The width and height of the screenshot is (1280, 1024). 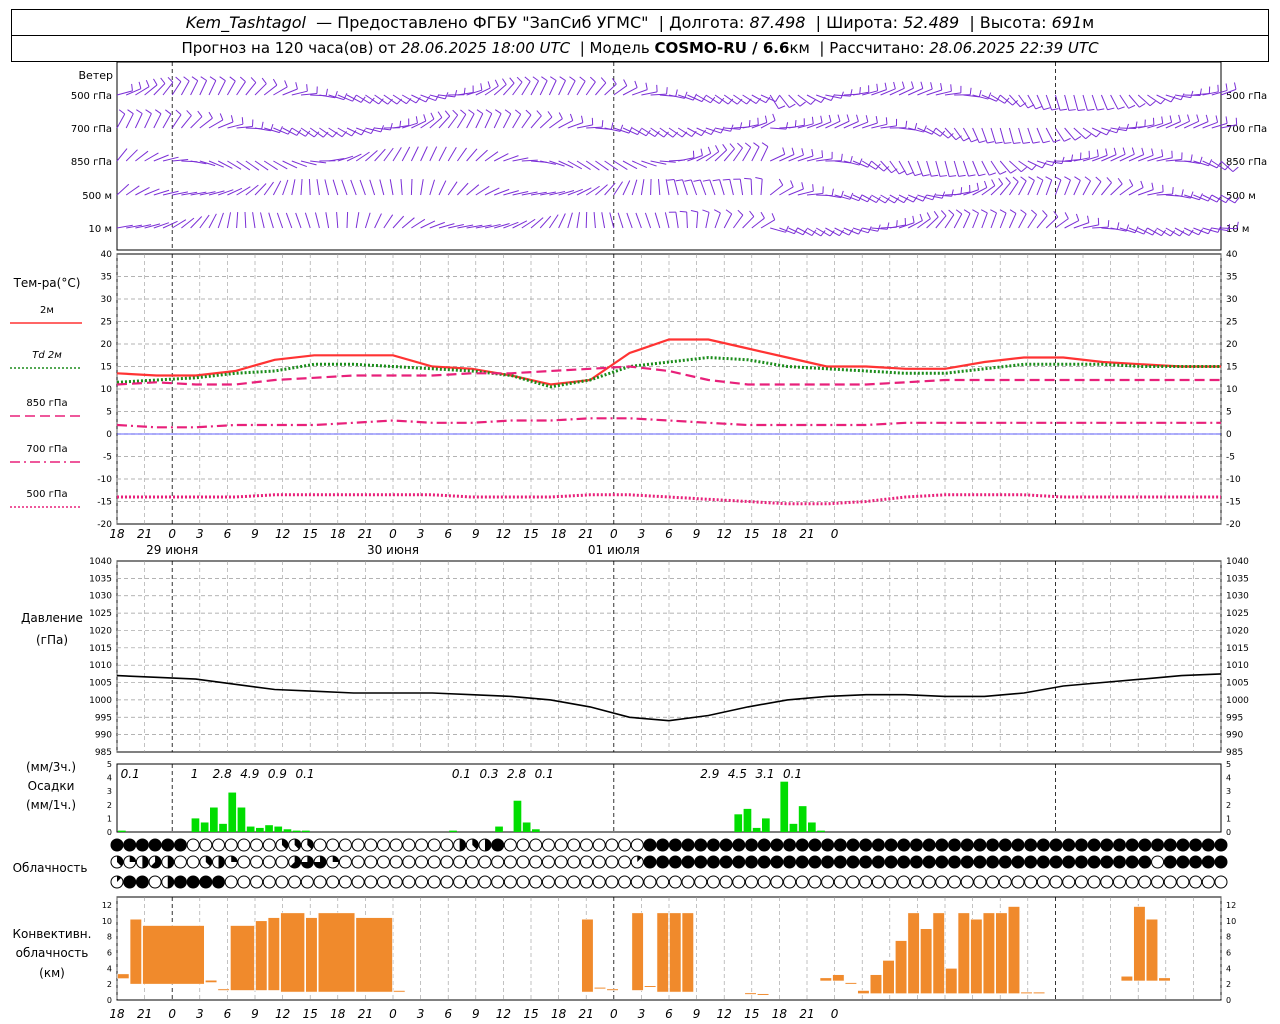 I want to click on alt-value: 691, so click(x=1067, y=22).